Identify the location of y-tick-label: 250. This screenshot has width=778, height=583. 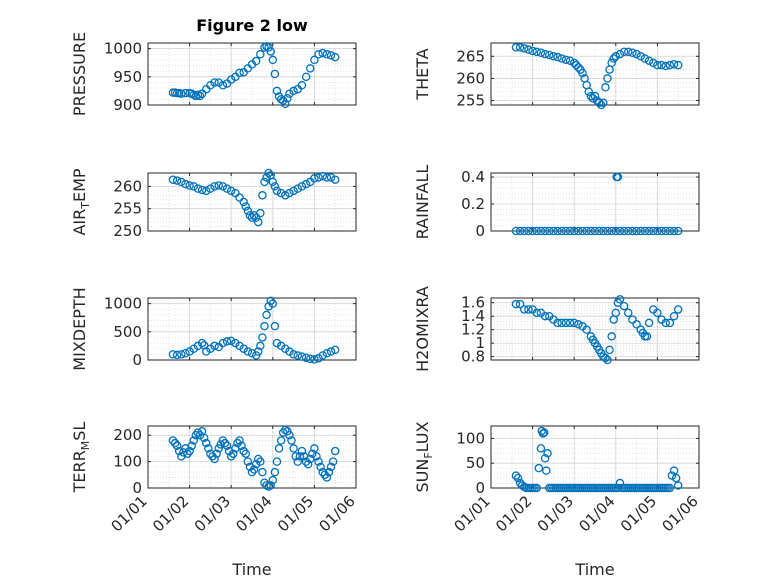
(127, 231).